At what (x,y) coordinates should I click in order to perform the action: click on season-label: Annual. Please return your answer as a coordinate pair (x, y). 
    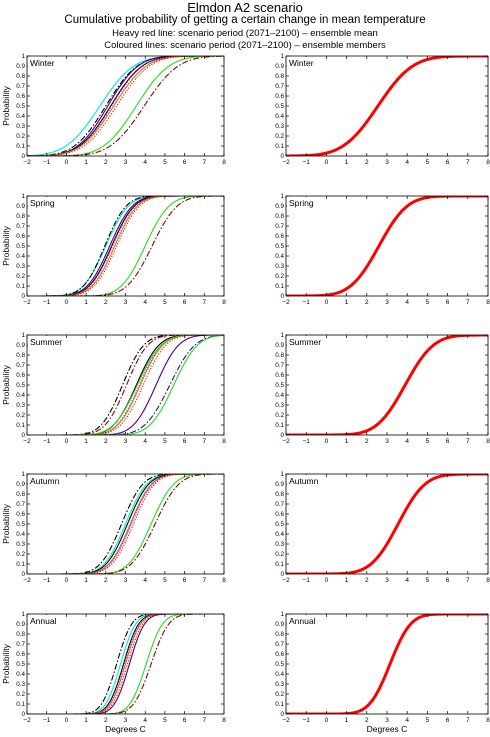
    Looking at the image, I should click on (302, 621).